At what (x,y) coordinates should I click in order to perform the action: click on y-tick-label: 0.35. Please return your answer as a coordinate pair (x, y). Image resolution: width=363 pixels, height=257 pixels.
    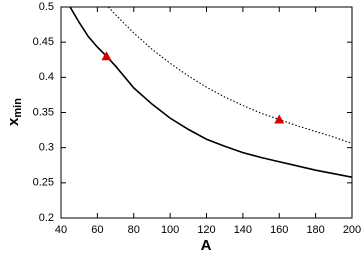
    Looking at the image, I should click on (43, 112).